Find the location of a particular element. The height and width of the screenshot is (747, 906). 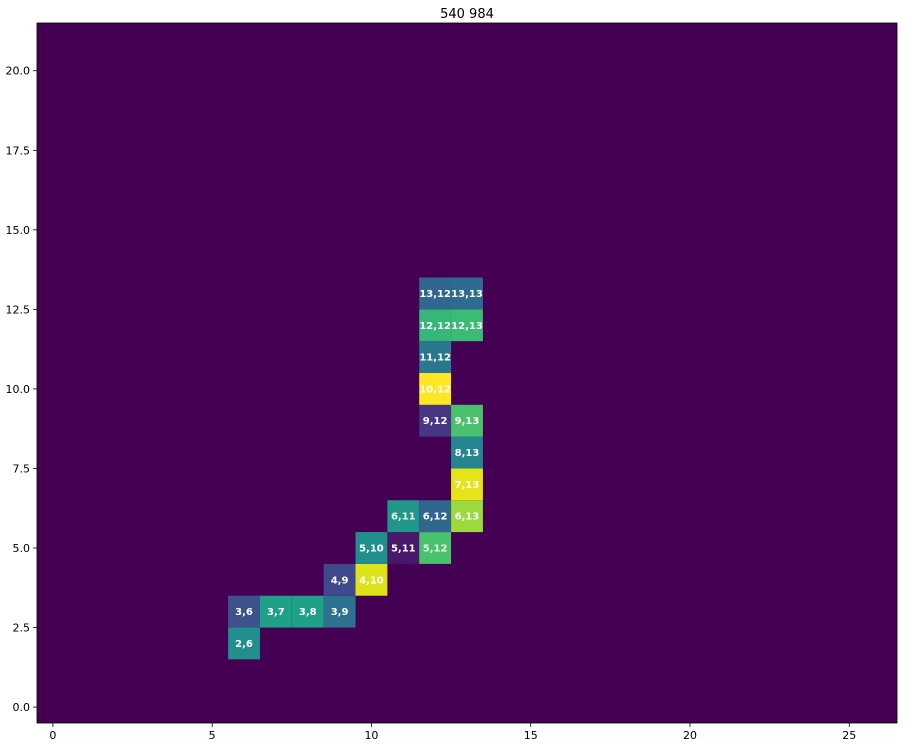

x-tick-label: 5 is located at coordinates (212, 735).